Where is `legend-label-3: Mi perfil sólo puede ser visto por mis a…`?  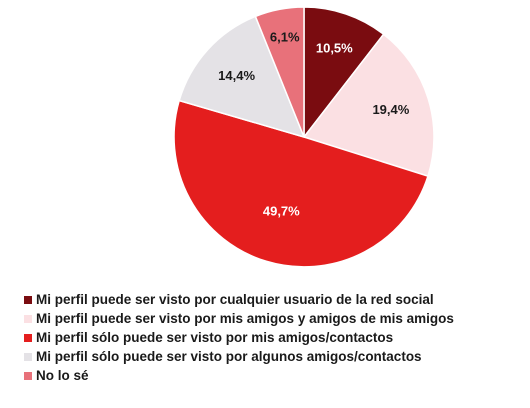 legend-label-3: Mi perfil sólo puede ser visto por mis a… is located at coordinates (215, 337).